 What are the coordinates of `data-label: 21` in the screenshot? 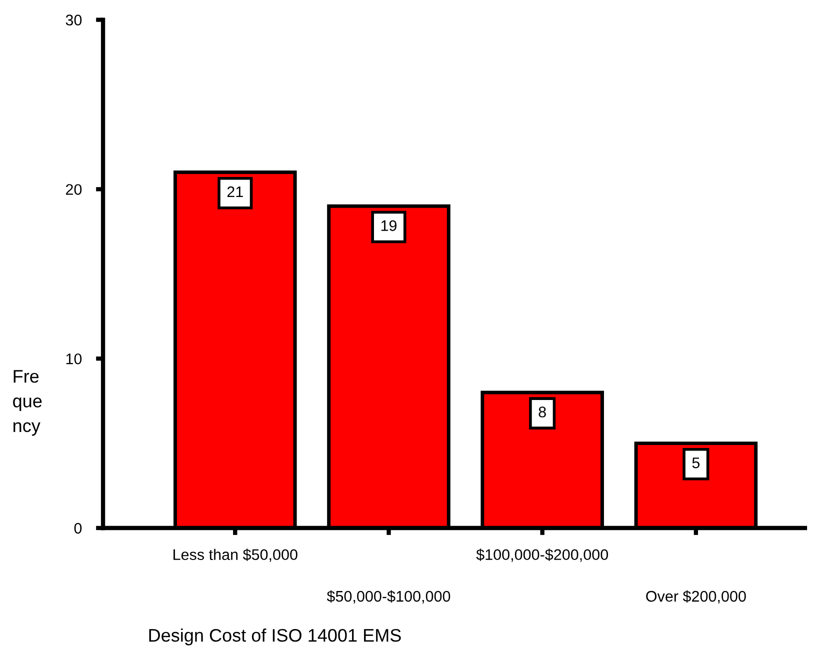 It's located at (235, 192).